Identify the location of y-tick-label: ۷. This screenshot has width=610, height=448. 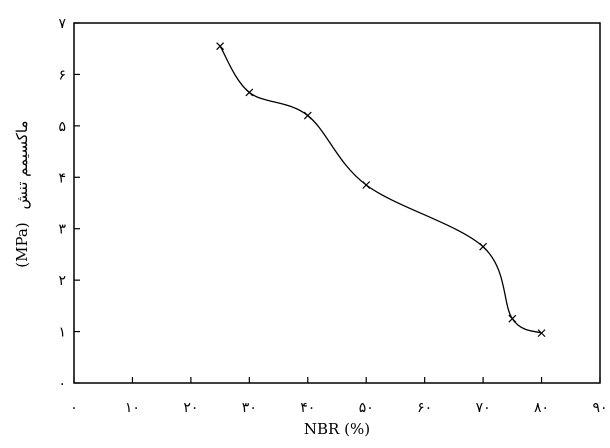
(62, 24).